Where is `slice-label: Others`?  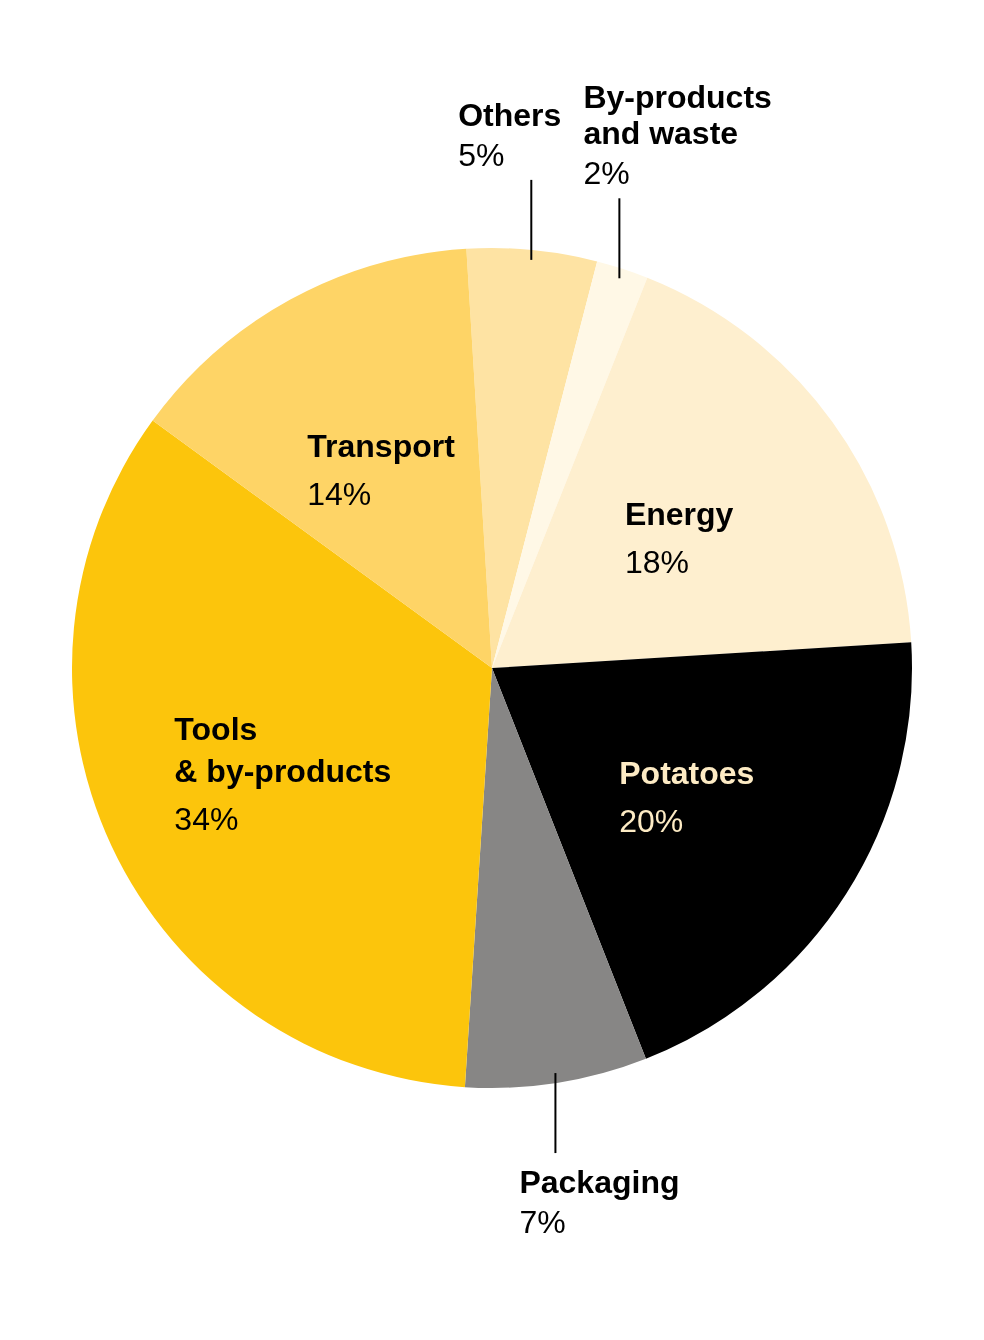
slice-label: Others is located at coordinates (510, 114).